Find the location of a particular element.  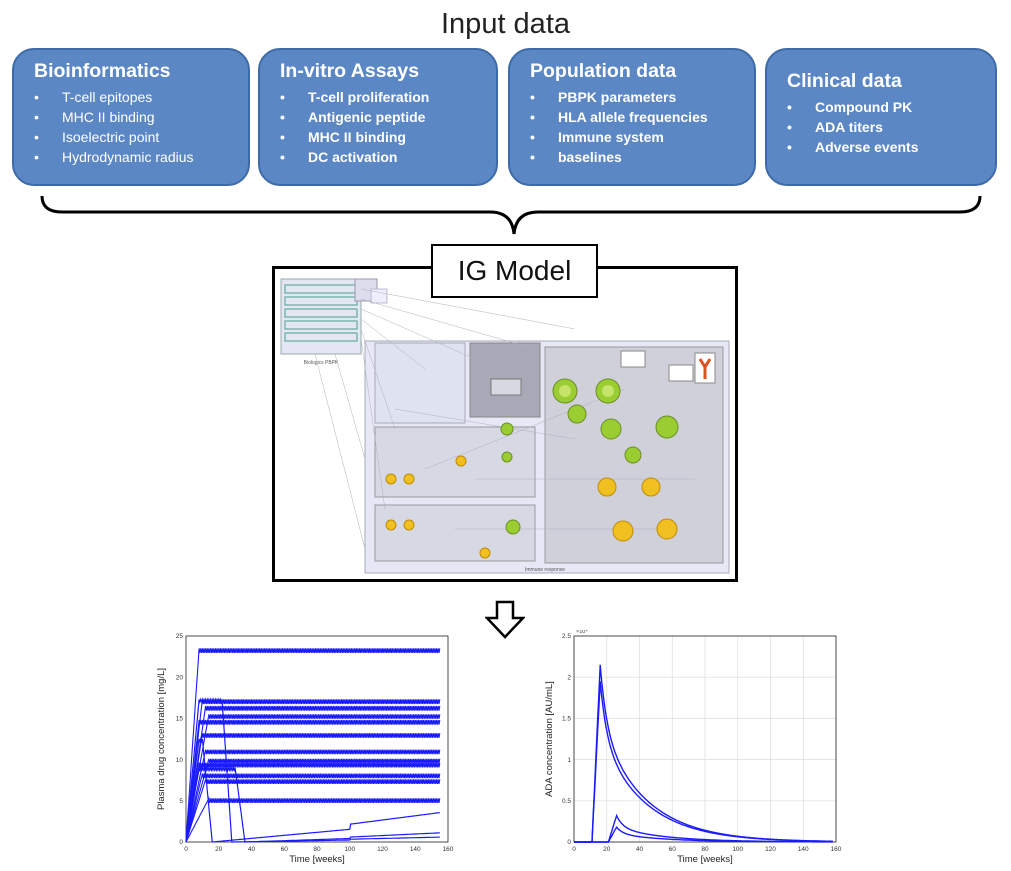

ig-model-label: IG Model is located at coordinates (514, 271).